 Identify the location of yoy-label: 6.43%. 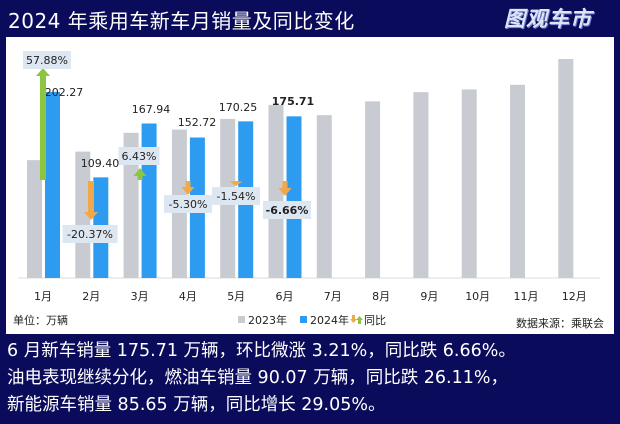
(139, 156).